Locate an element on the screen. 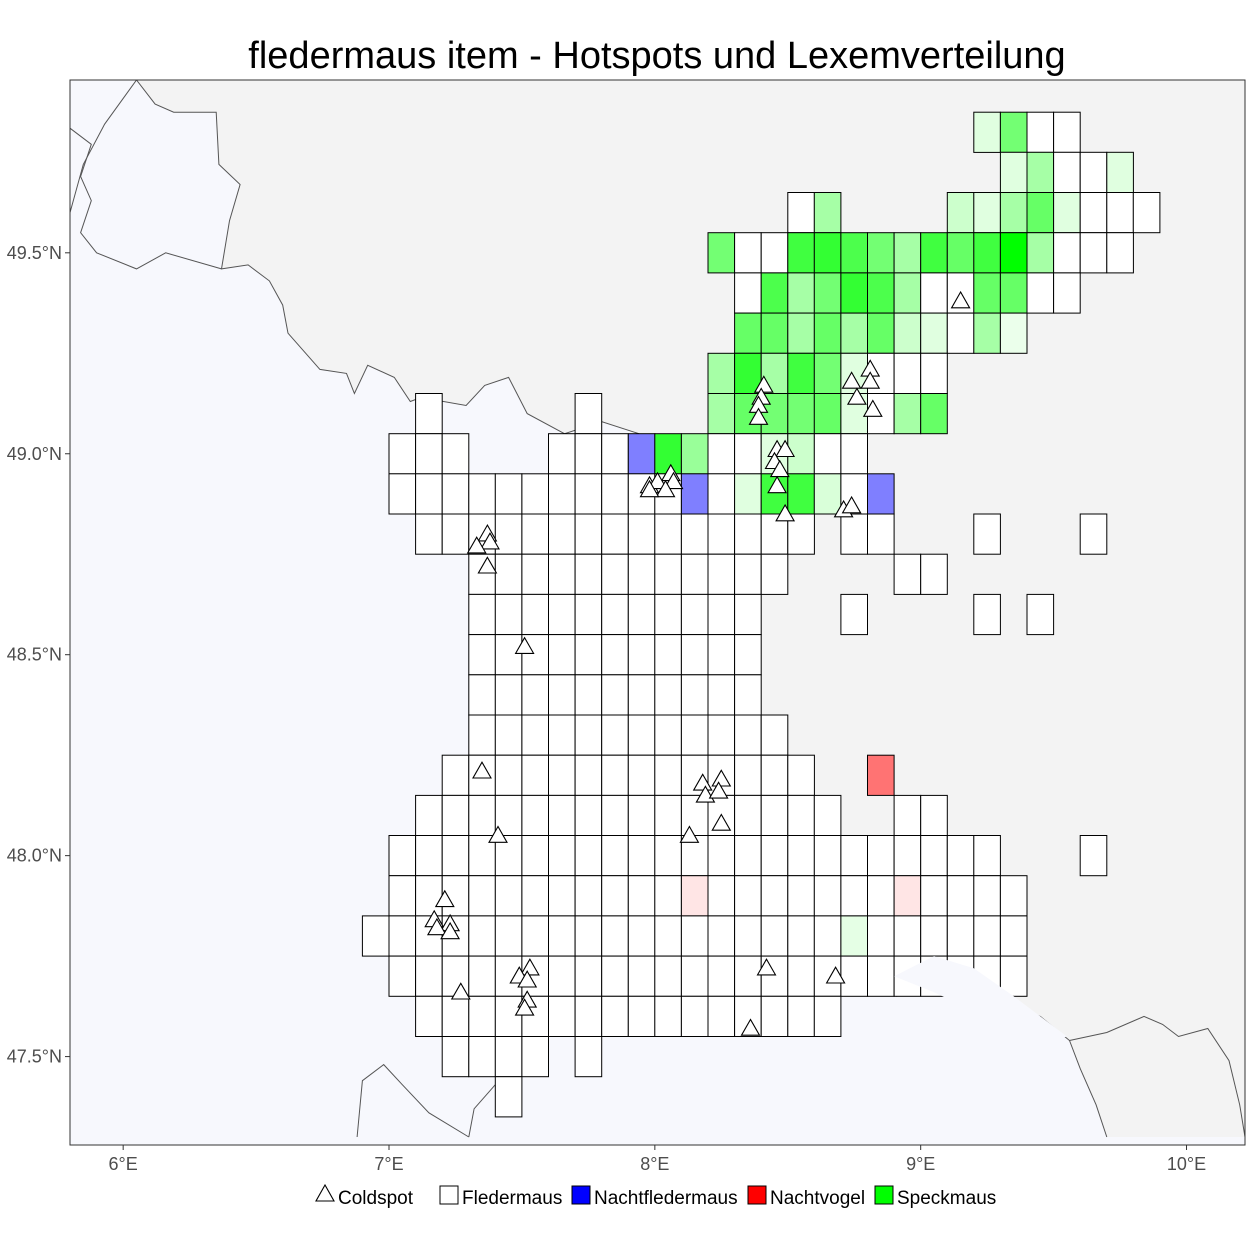  grid-cell-nachtvogel is located at coordinates (907, 896).